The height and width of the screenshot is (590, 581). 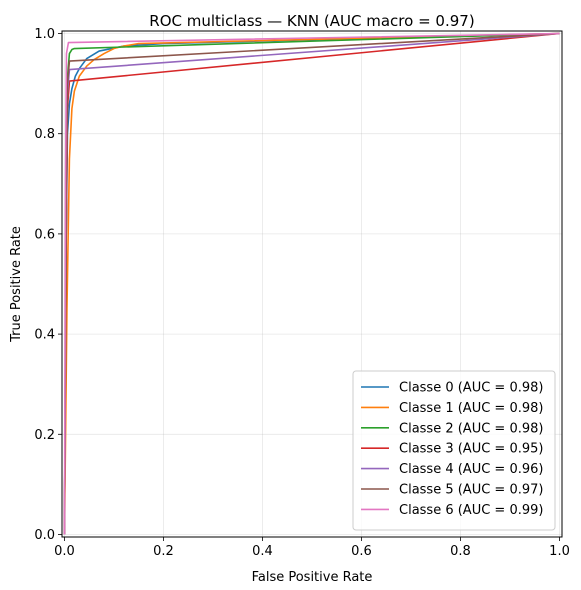 I want to click on x-tick-label: 0.4, so click(x=262, y=551).